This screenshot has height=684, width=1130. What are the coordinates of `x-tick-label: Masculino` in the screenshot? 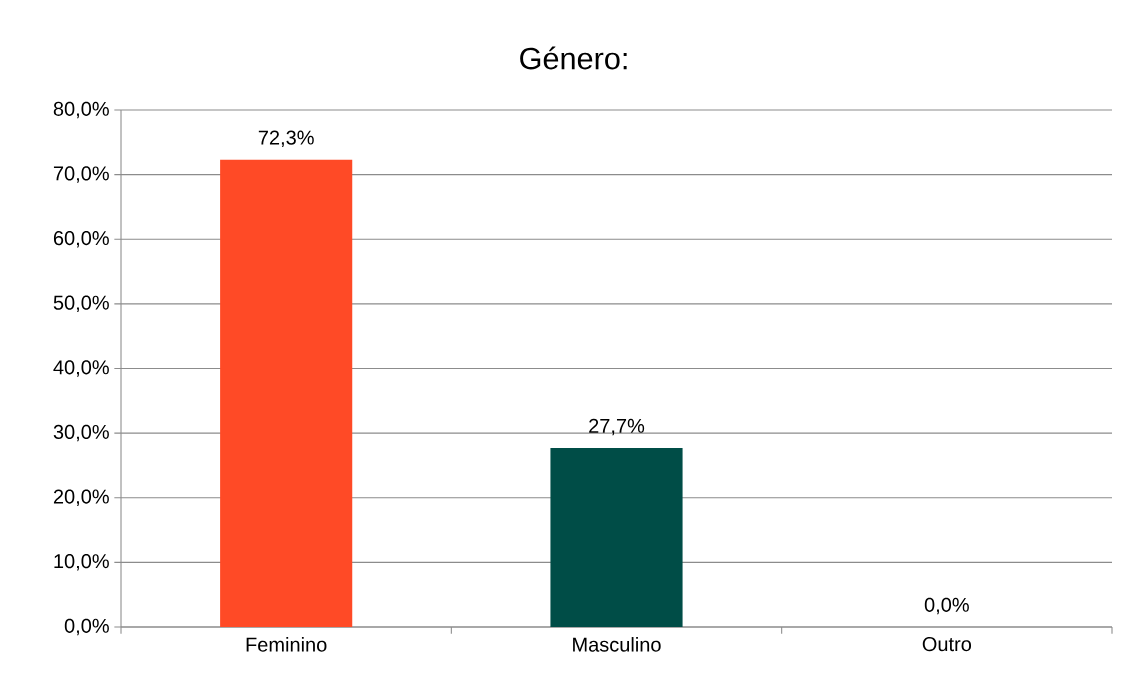 It's located at (617, 644).